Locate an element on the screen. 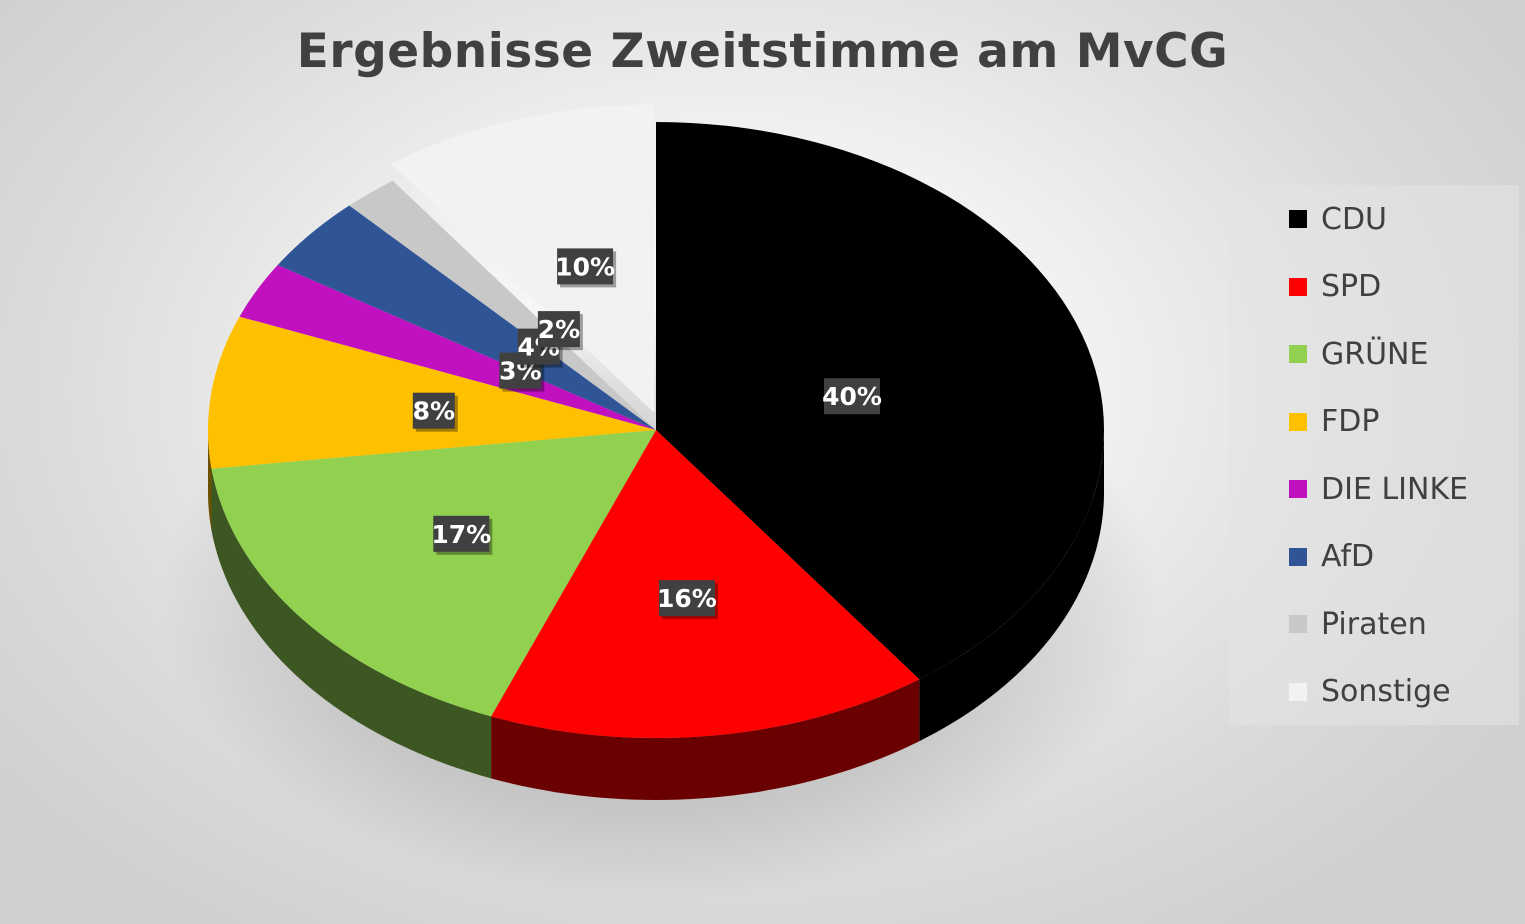 This screenshot has height=924, width=1525. legend-item-sonstige: Sonstige is located at coordinates (1370, 692).